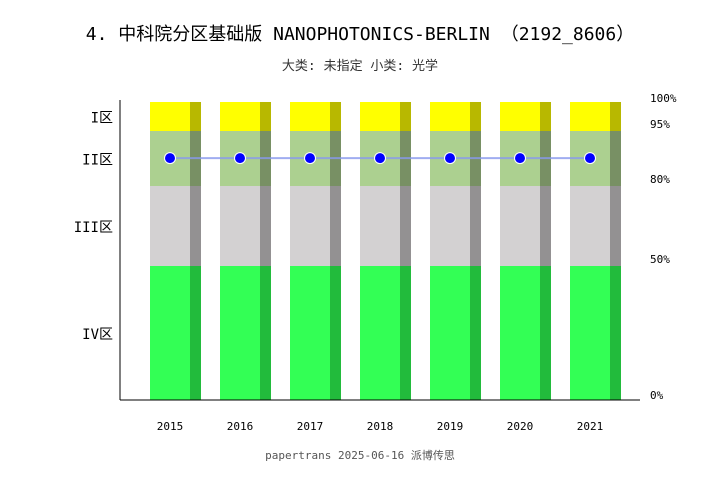 The image size is (720, 480). Describe the element at coordinates (360, 66) in the screenshot. I see `chart-subtitle: 大类: 未指定 小类: 光学` at that location.